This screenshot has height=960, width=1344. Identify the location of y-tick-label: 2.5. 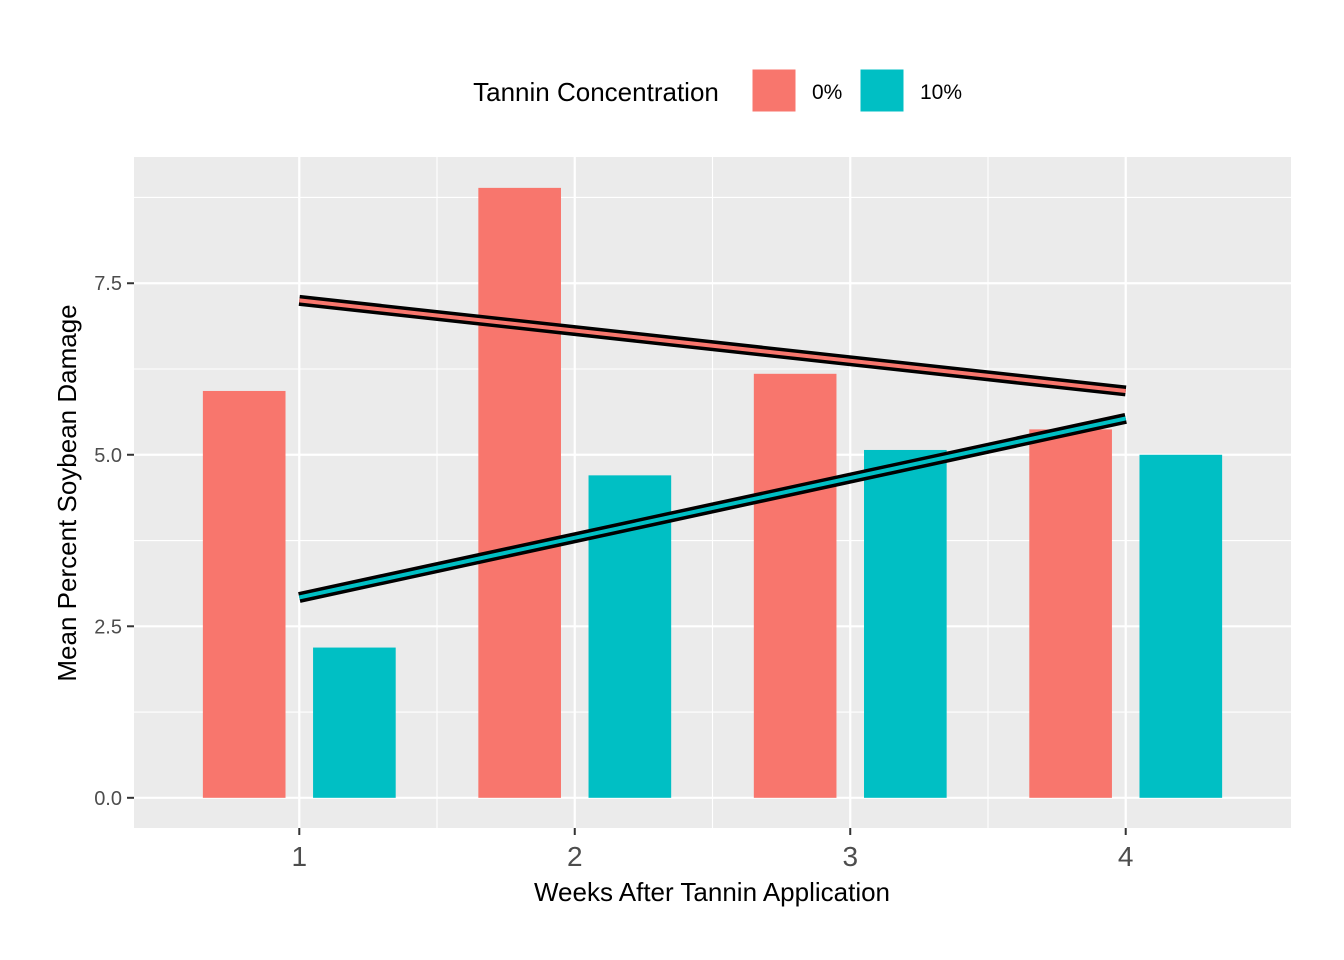
(108, 627).